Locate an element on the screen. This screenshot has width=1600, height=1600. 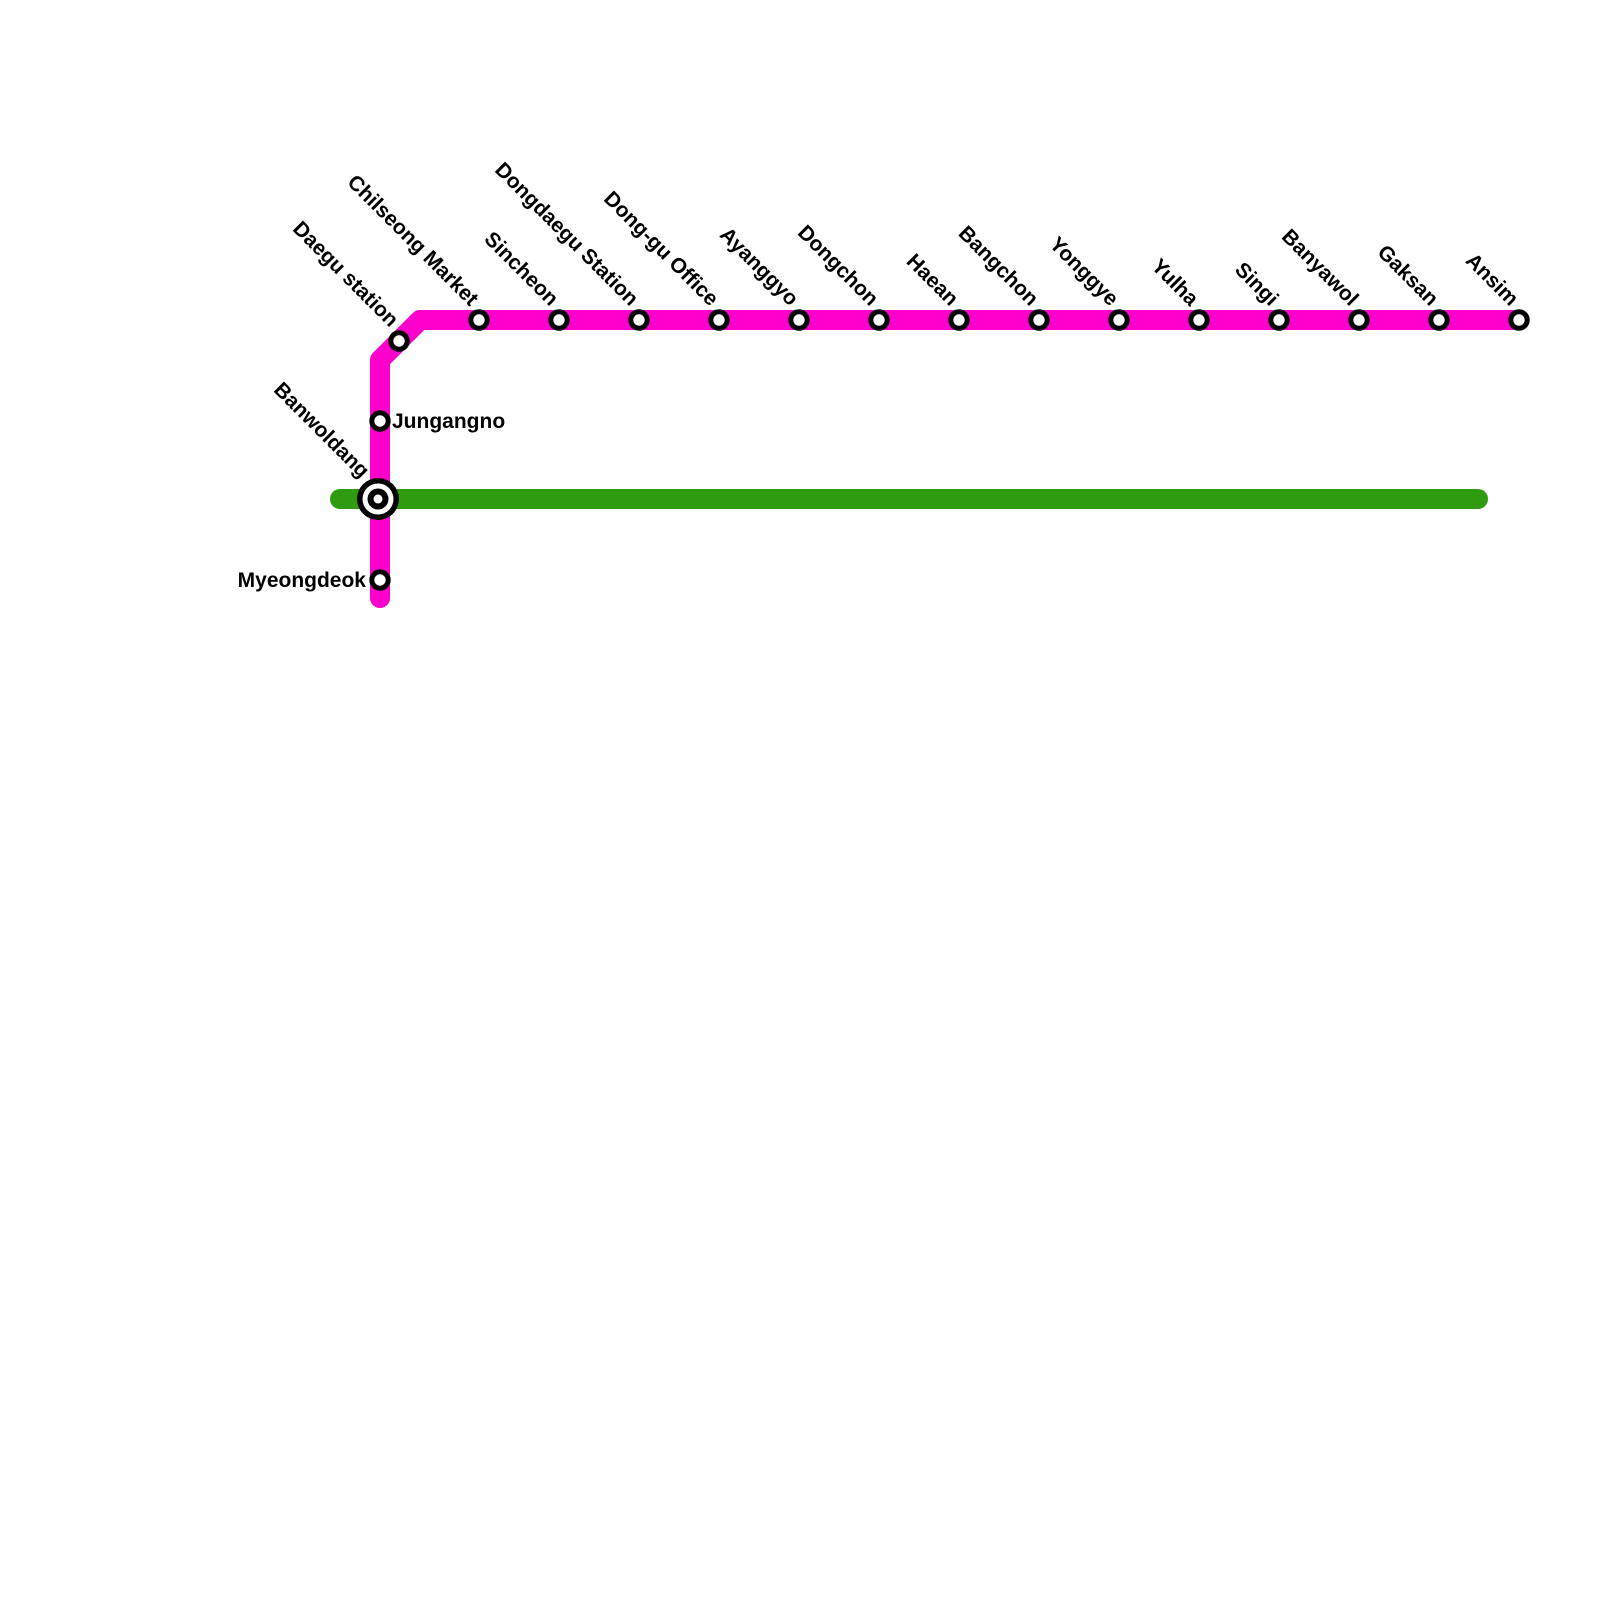
station-label-yulha: Yulha is located at coordinates (1175, 283).